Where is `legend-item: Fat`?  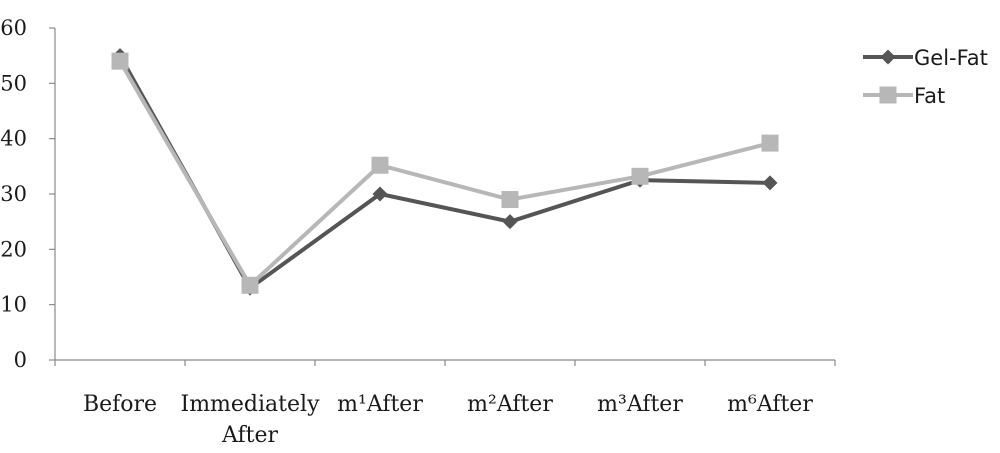
legend-item: Fat is located at coordinates (904, 96).